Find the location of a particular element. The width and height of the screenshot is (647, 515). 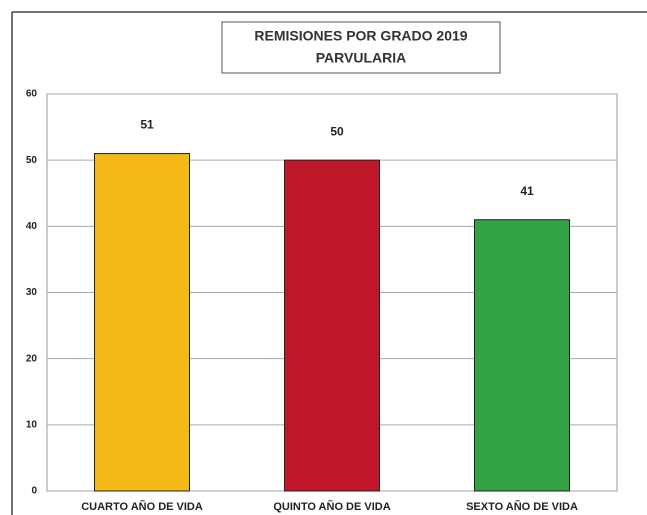

chart-title: REMISIONES POR GRADO 2019 is located at coordinates (360, 36).